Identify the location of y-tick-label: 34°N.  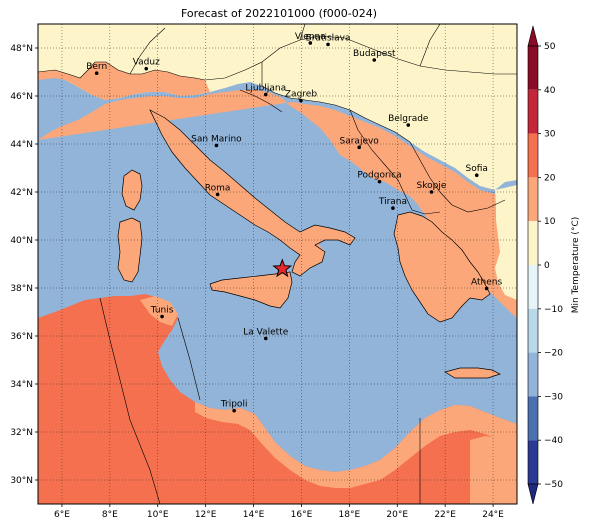
(21, 385).